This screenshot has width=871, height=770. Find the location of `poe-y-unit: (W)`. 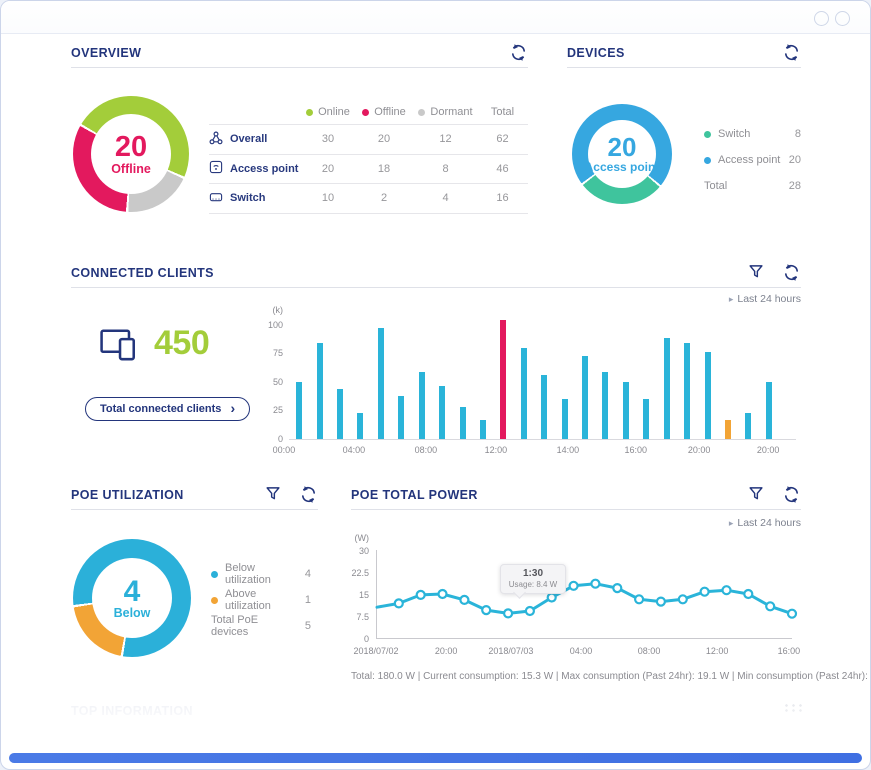

poe-y-unit: (W) is located at coordinates (362, 538).